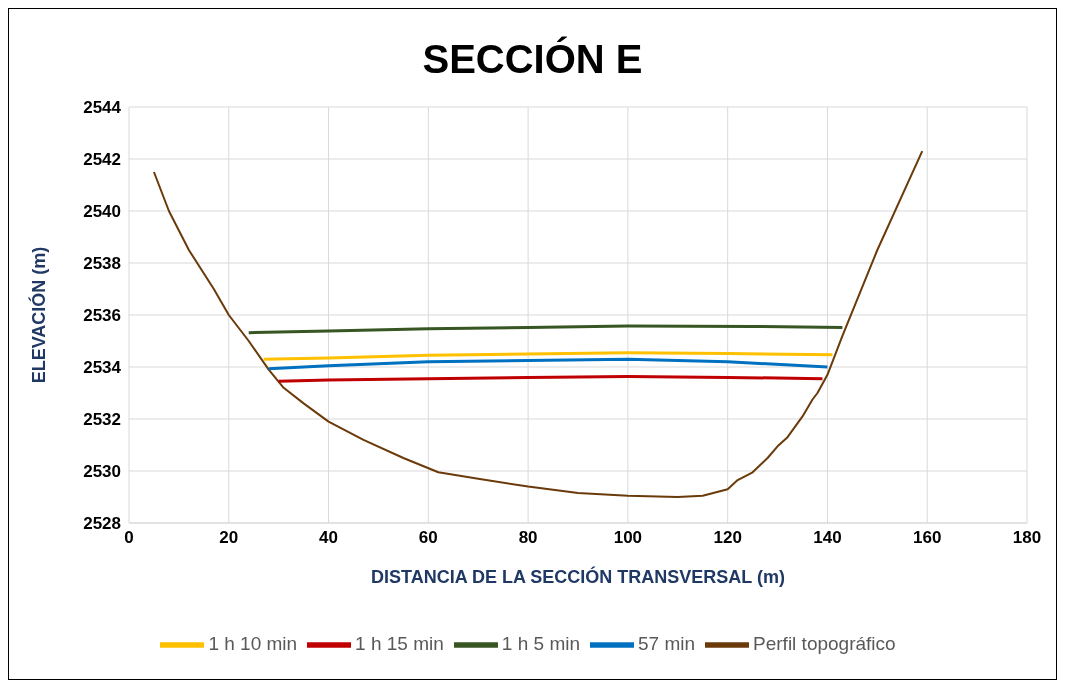 The width and height of the screenshot is (1065, 688). What do you see at coordinates (102, 368) in the screenshot?
I see `y-tick-label: 2534` at bounding box center [102, 368].